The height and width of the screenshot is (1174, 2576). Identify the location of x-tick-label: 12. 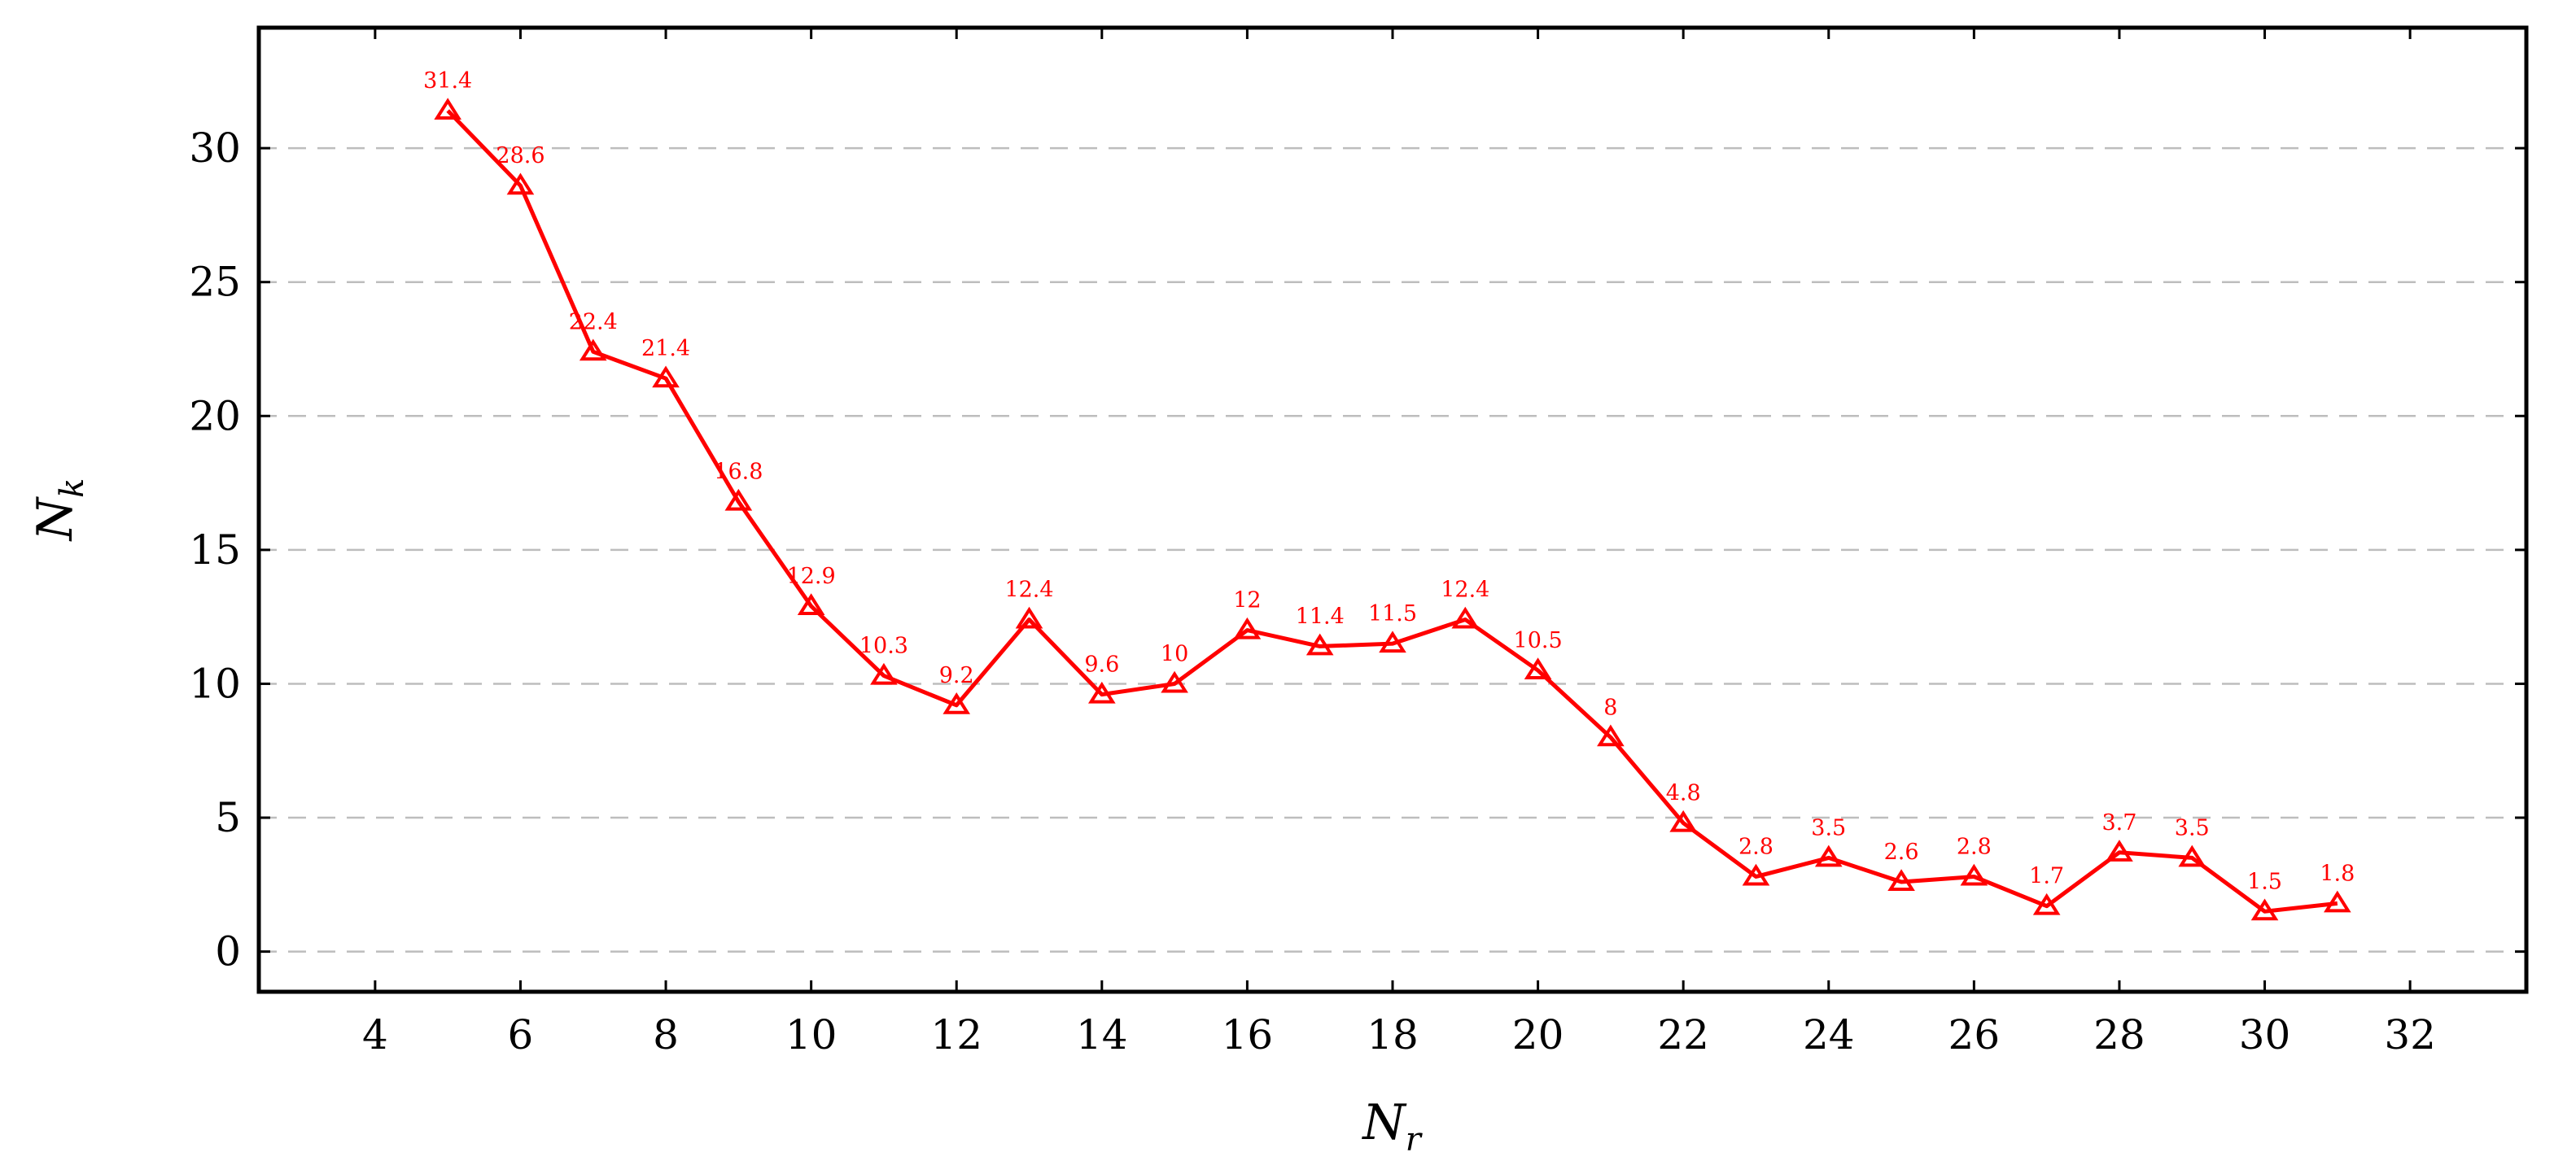
(956, 1034).